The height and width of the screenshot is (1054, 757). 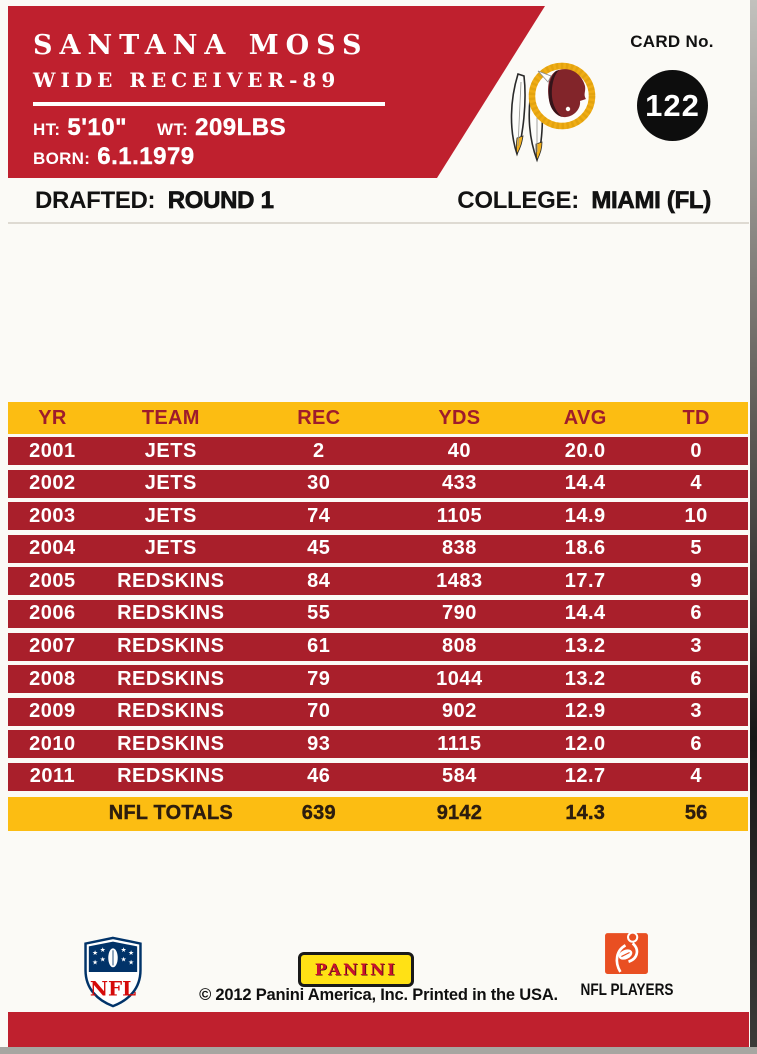 What do you see at coordinates (319, 678) in the screenshot?
I see `stats-cell: 79` at bounding box center [319, 678].